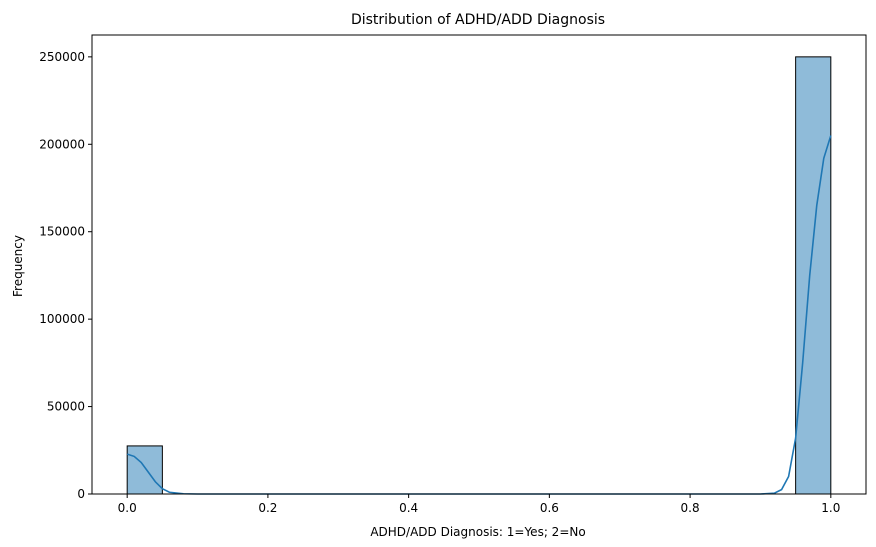 Image resolution: width=876 pixels, height=547 pixels. I want to click on x-axis-label: ADHD/ADD Diagnosis: 1=Yes; 2=No, so click(477, 532).